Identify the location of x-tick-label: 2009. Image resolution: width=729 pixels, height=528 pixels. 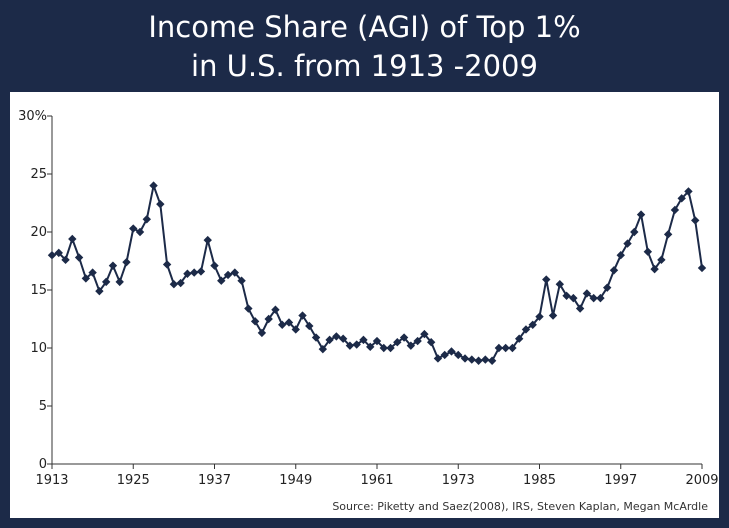
(701, 480).